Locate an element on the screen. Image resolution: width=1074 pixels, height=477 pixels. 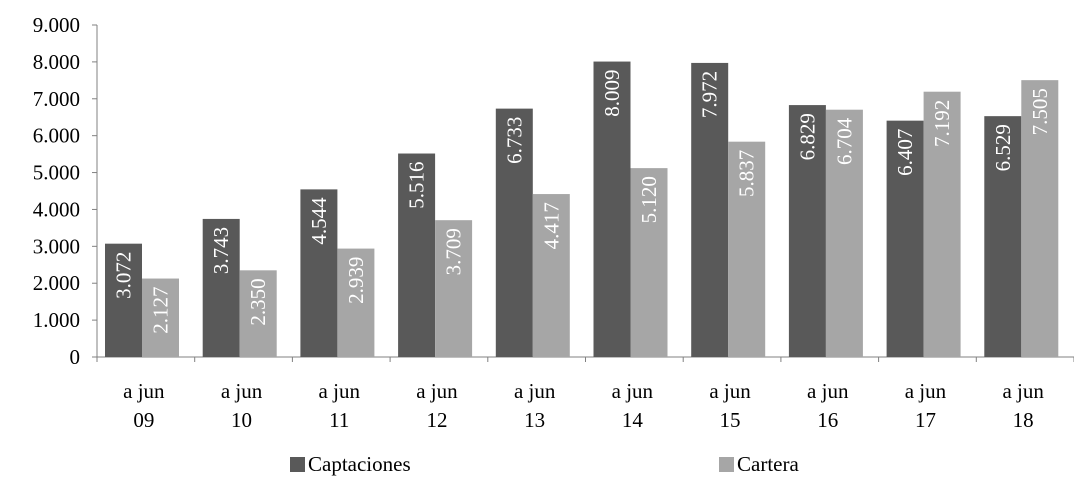
legend-label-captaciones: Captaciones is located at coordinates (359, 464).